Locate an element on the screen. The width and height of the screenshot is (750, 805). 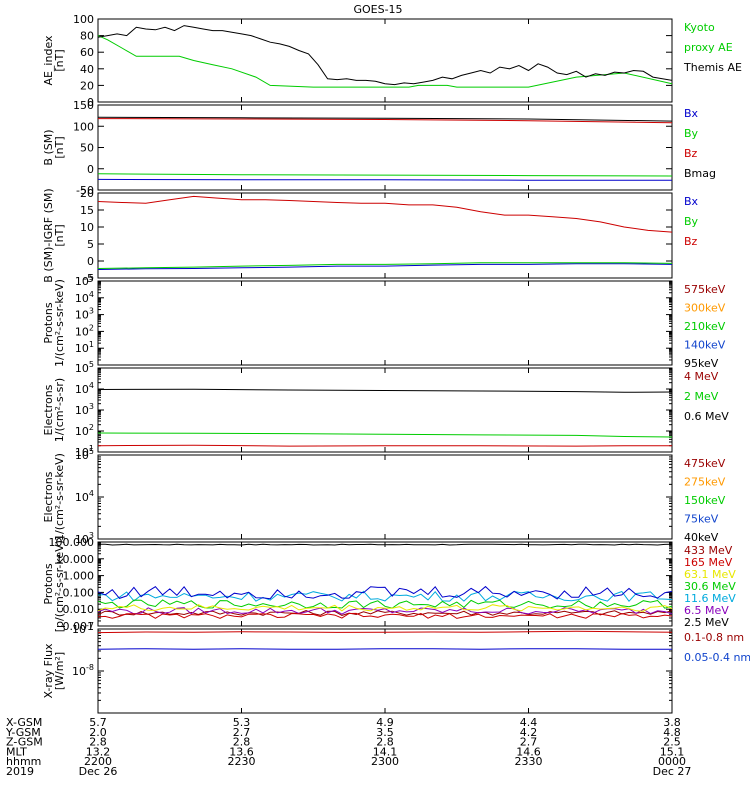
legend-entry: 433 MeV is located at coordinates (708, 550).